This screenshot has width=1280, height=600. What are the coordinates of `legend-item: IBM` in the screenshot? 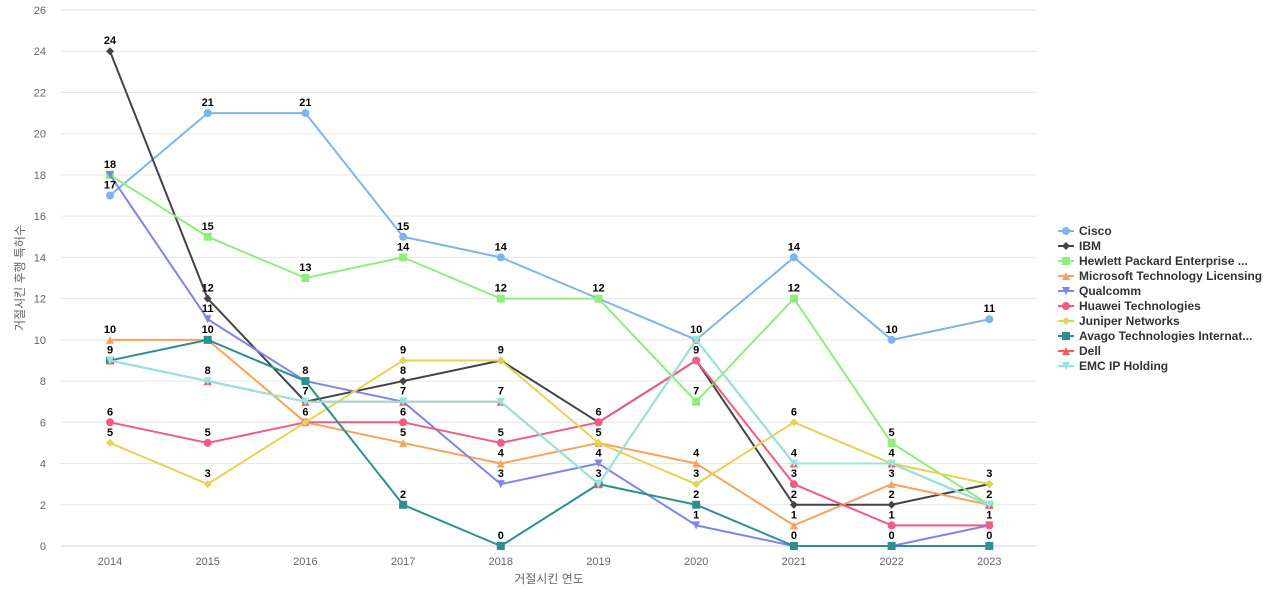 It's located at (1079, 246).